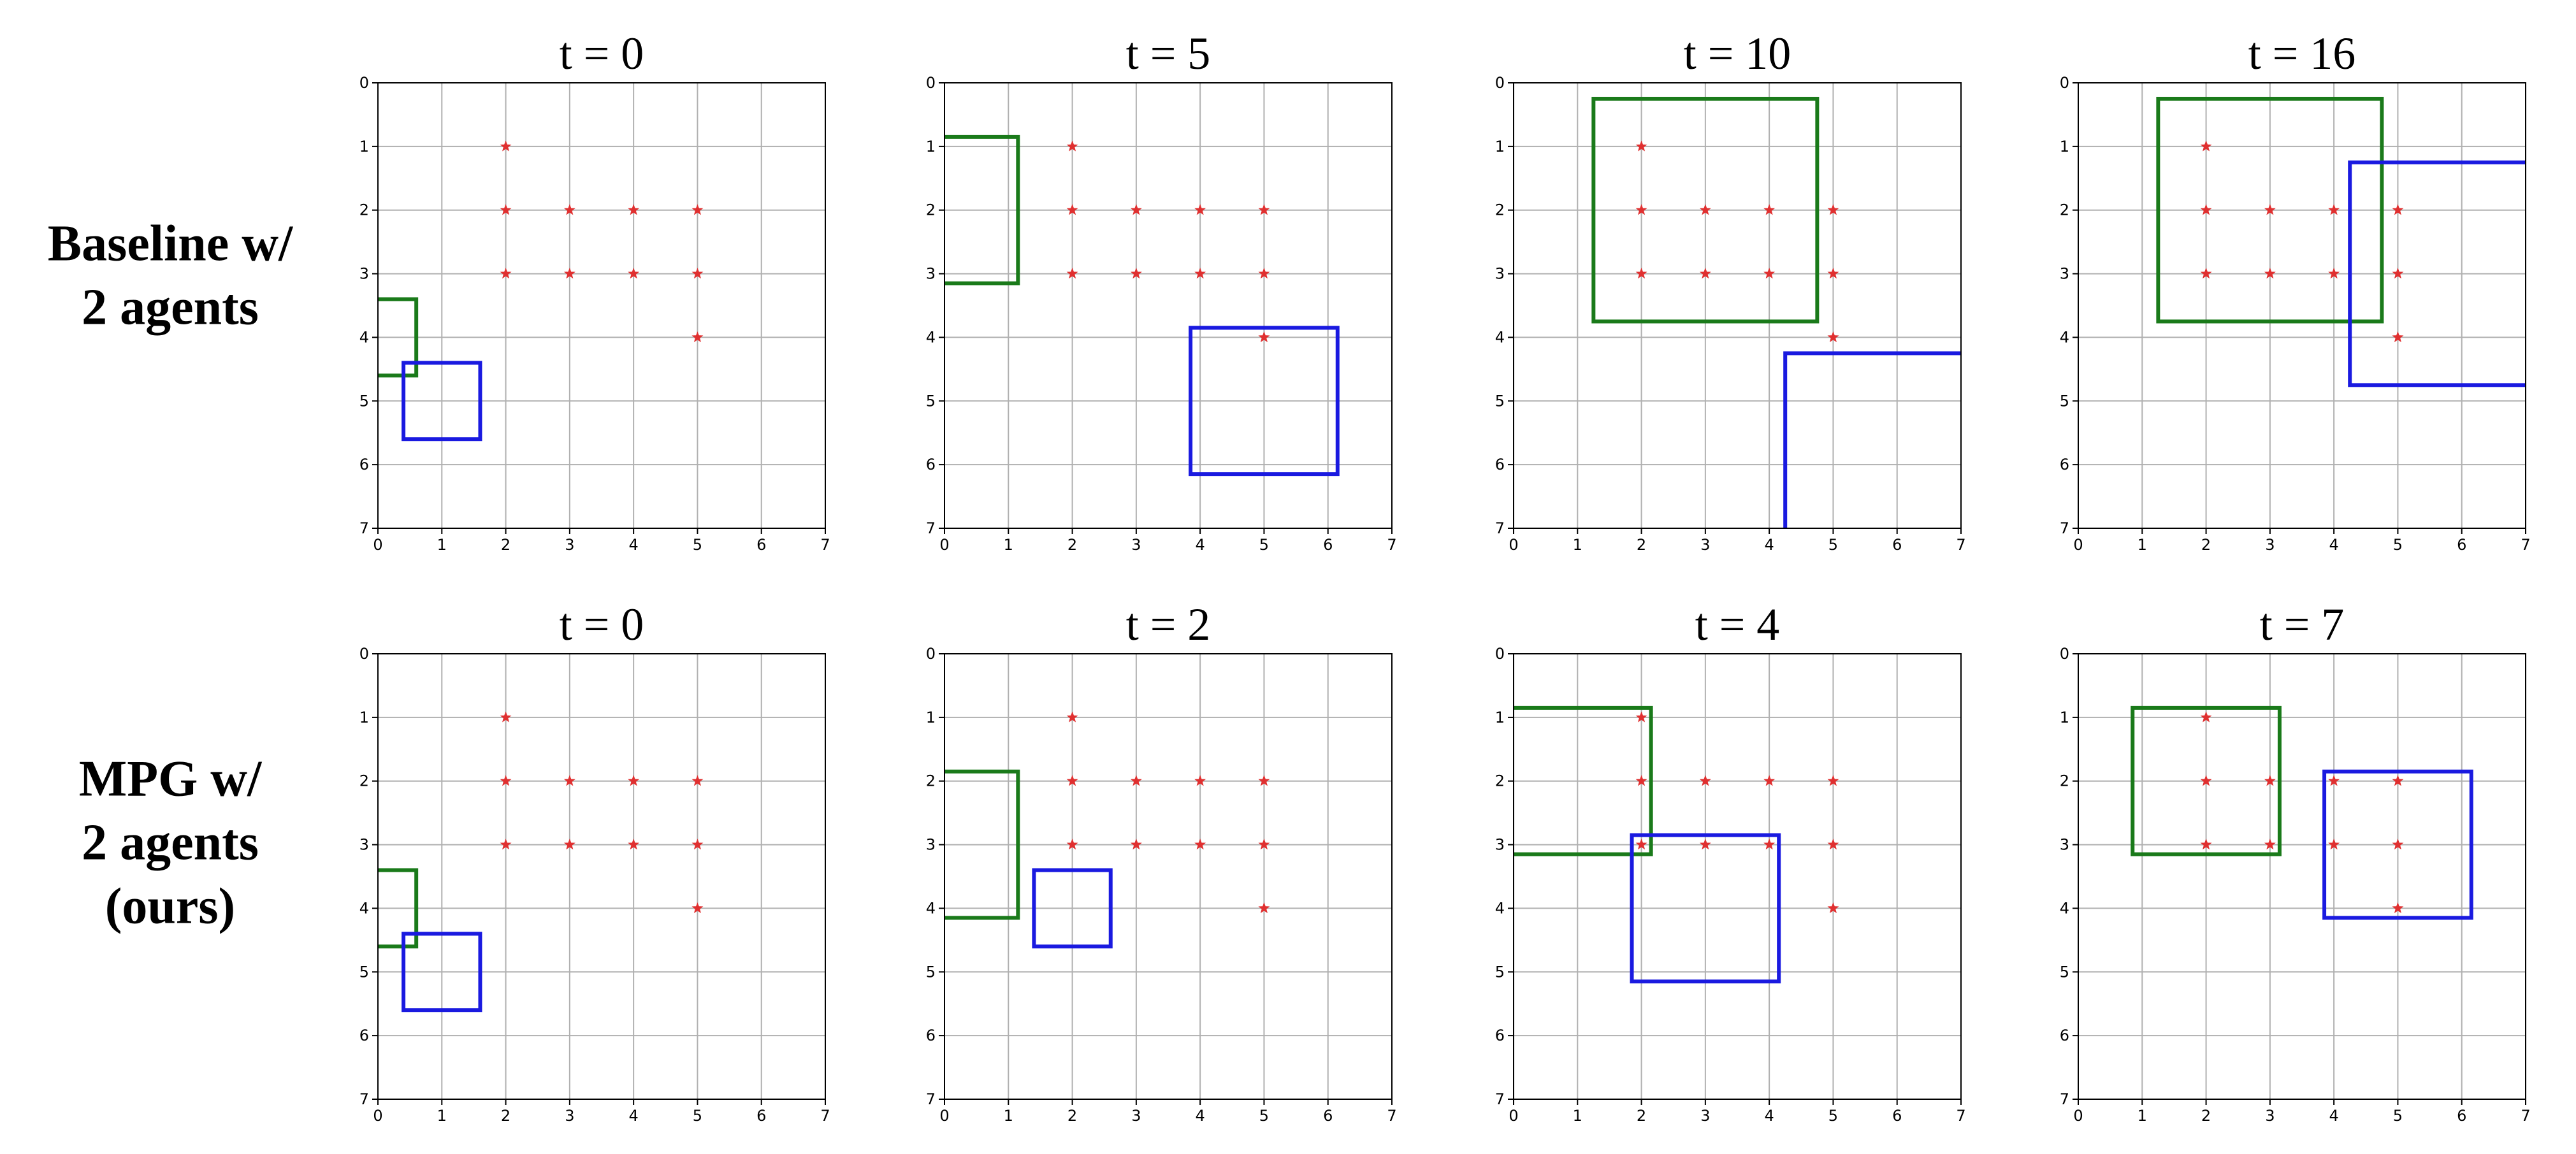 The height and width of the screenshot is (1154, 2576). What do you see at coordinates (1737, 54) in the screenshot?
I see `panel-title: t = 10` at bounding box center [1737, 54].